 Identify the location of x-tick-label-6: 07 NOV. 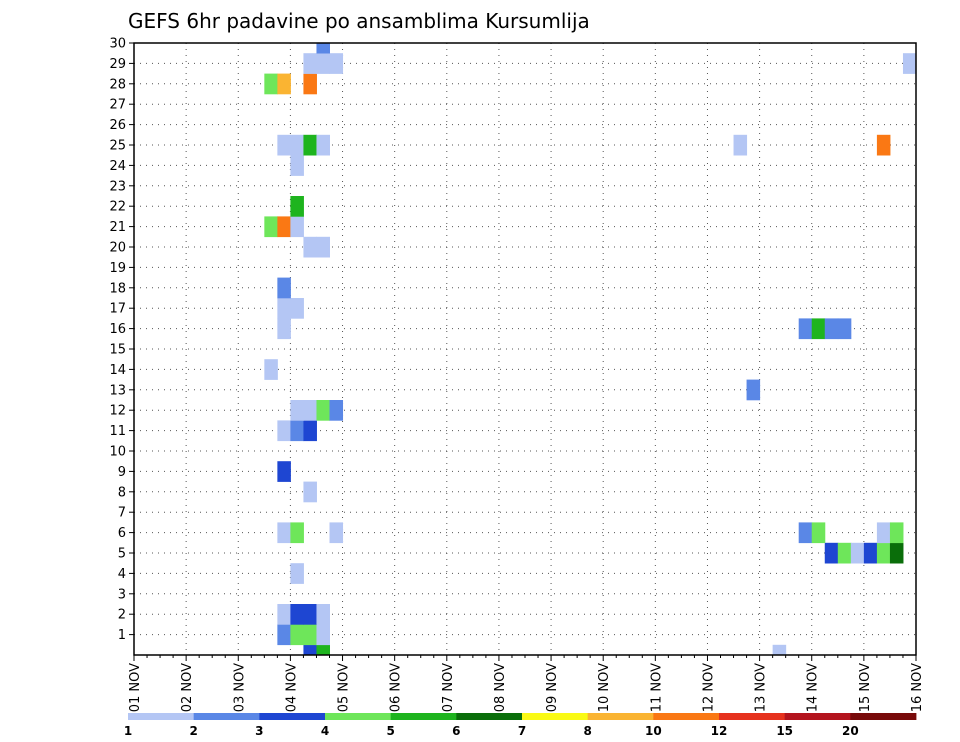
(448, 687).